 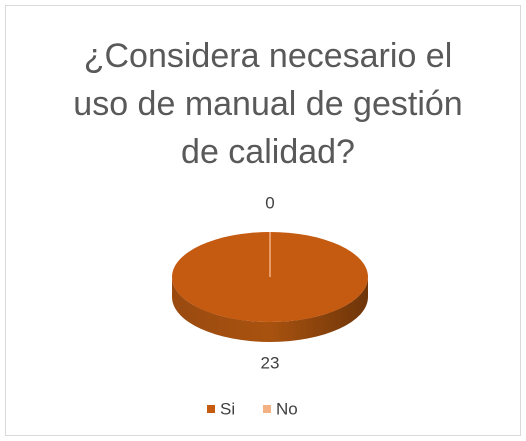 I want to click on data-label: 23, so click(x=270, y=362).